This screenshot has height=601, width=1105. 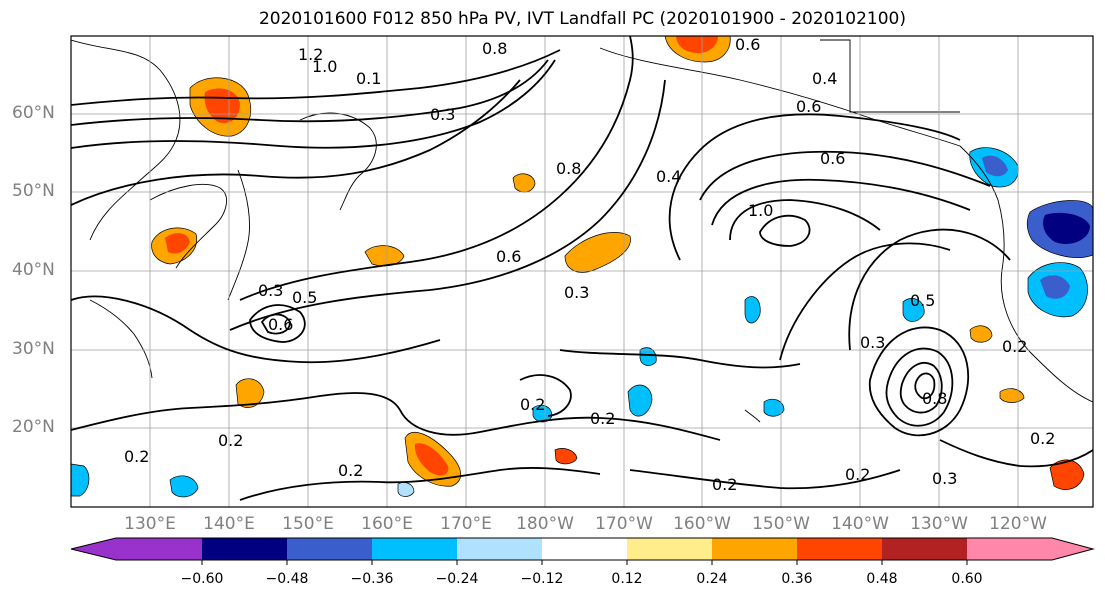 What do you see at coordinates (545, 524) in the screenshot?
I see `lon-label: 180°W` at bounding box center [545, 524].